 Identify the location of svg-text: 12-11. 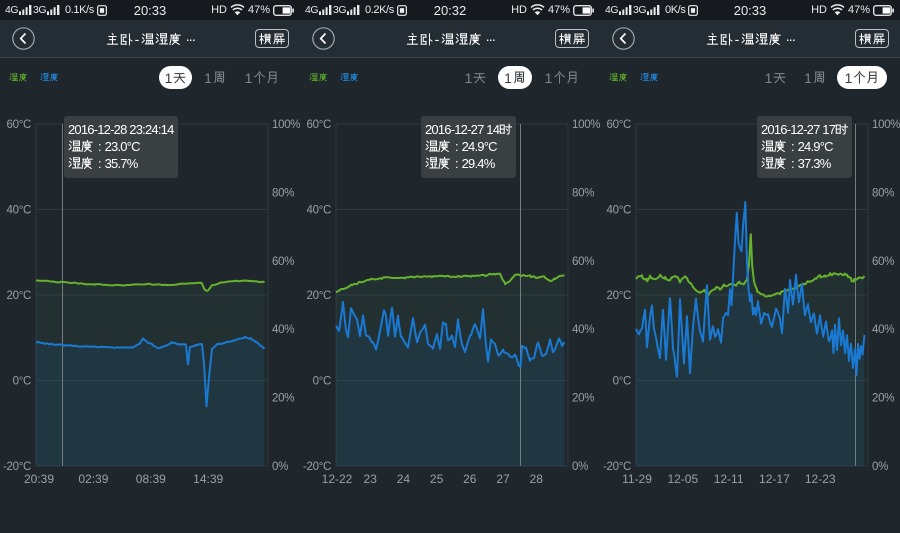
(729, 479).